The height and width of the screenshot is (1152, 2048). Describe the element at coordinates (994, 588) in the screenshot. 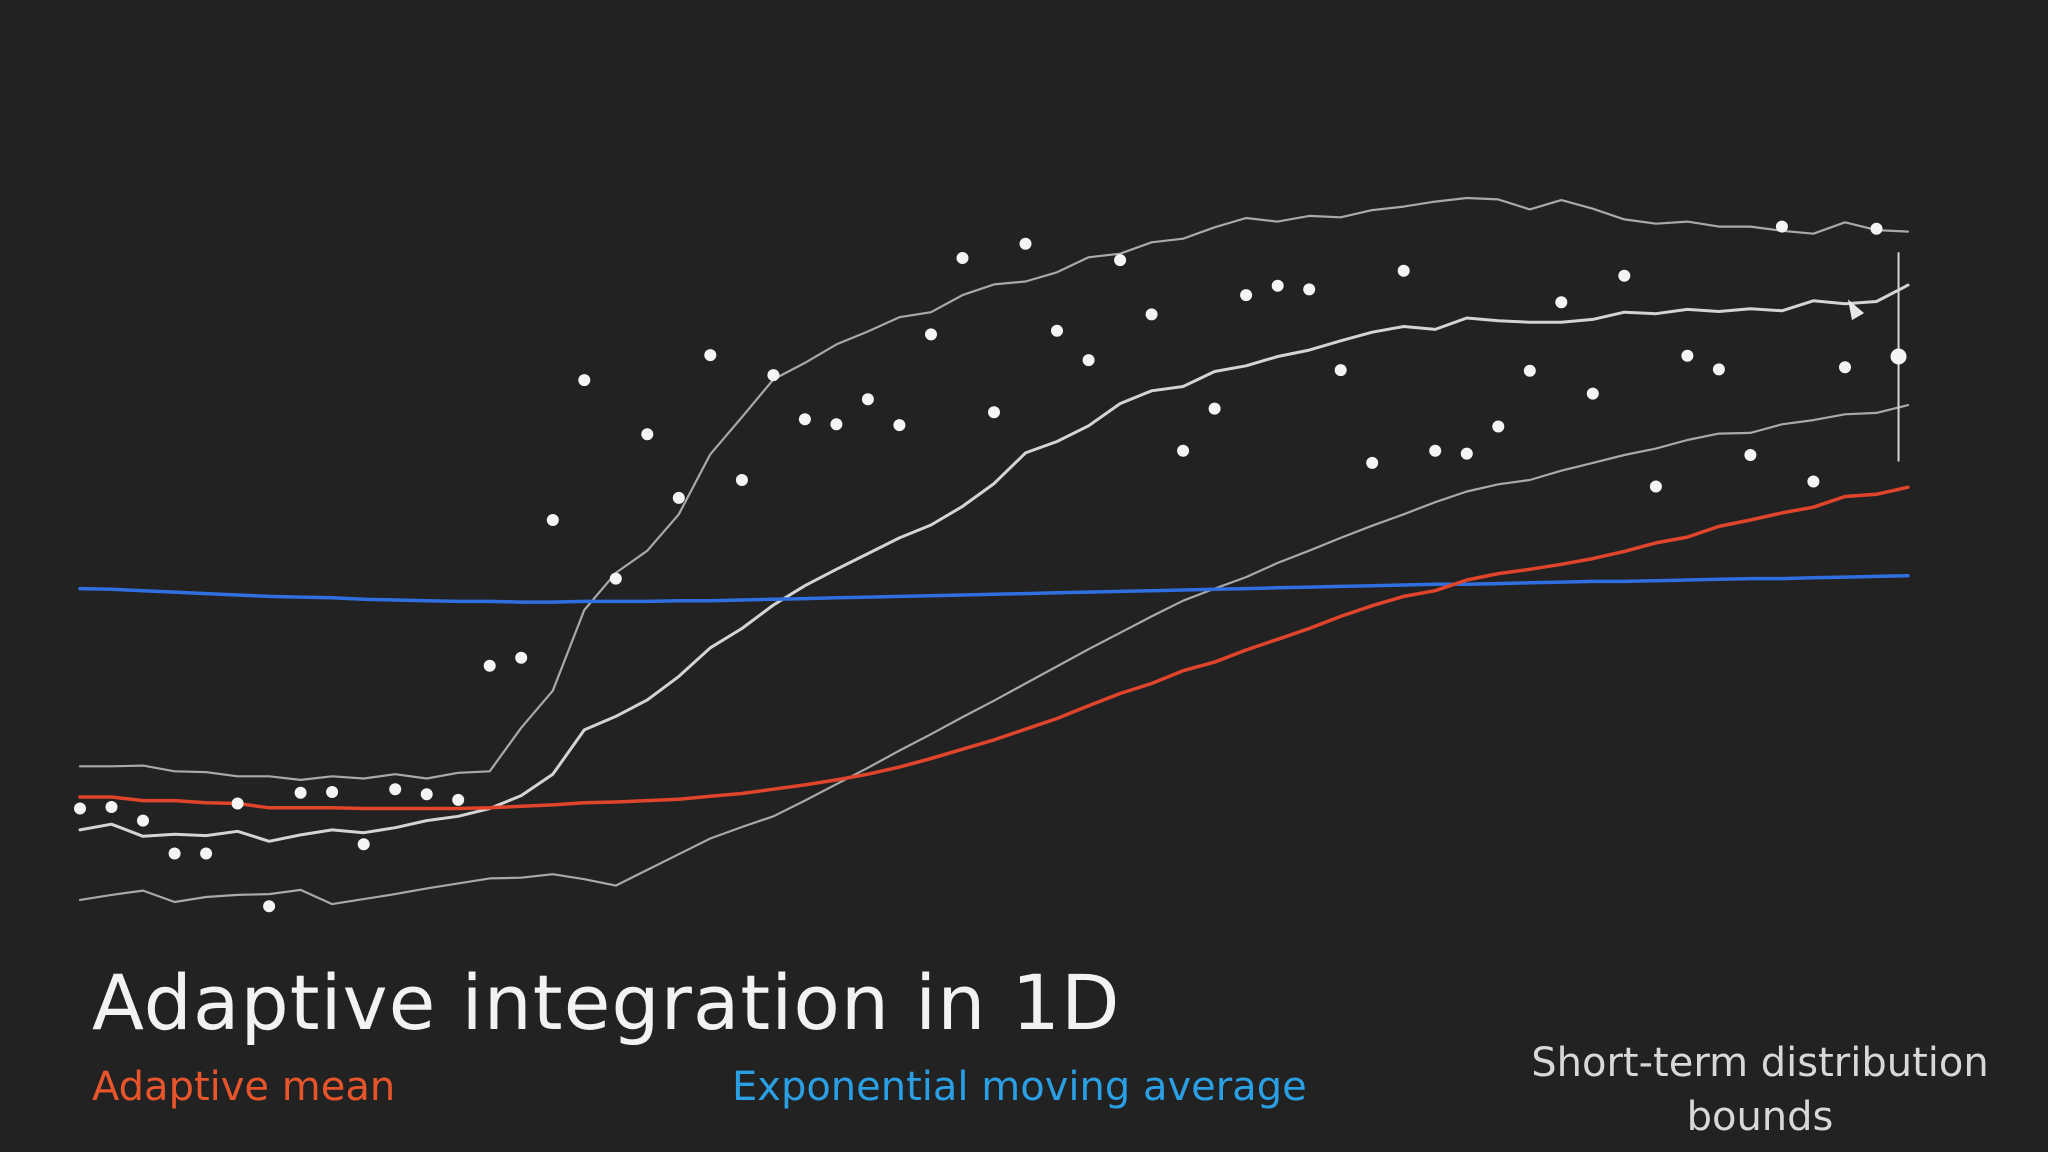

I see `series-line-ema` at that location.